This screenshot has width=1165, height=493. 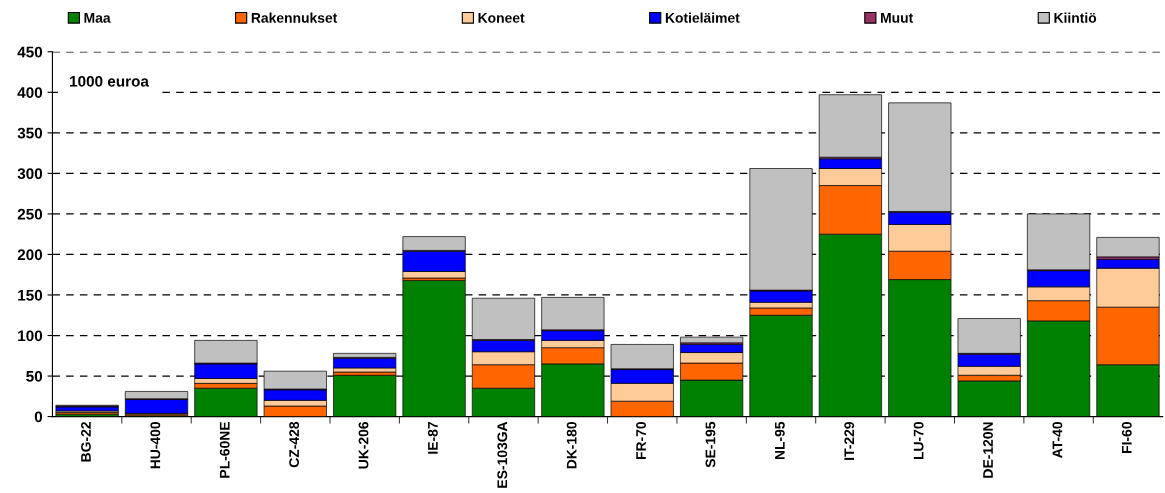 What do you see at coordinates (30, 52) in the screenshot?
I see `y-tick-label: 450` at bounding box center [30, 52].